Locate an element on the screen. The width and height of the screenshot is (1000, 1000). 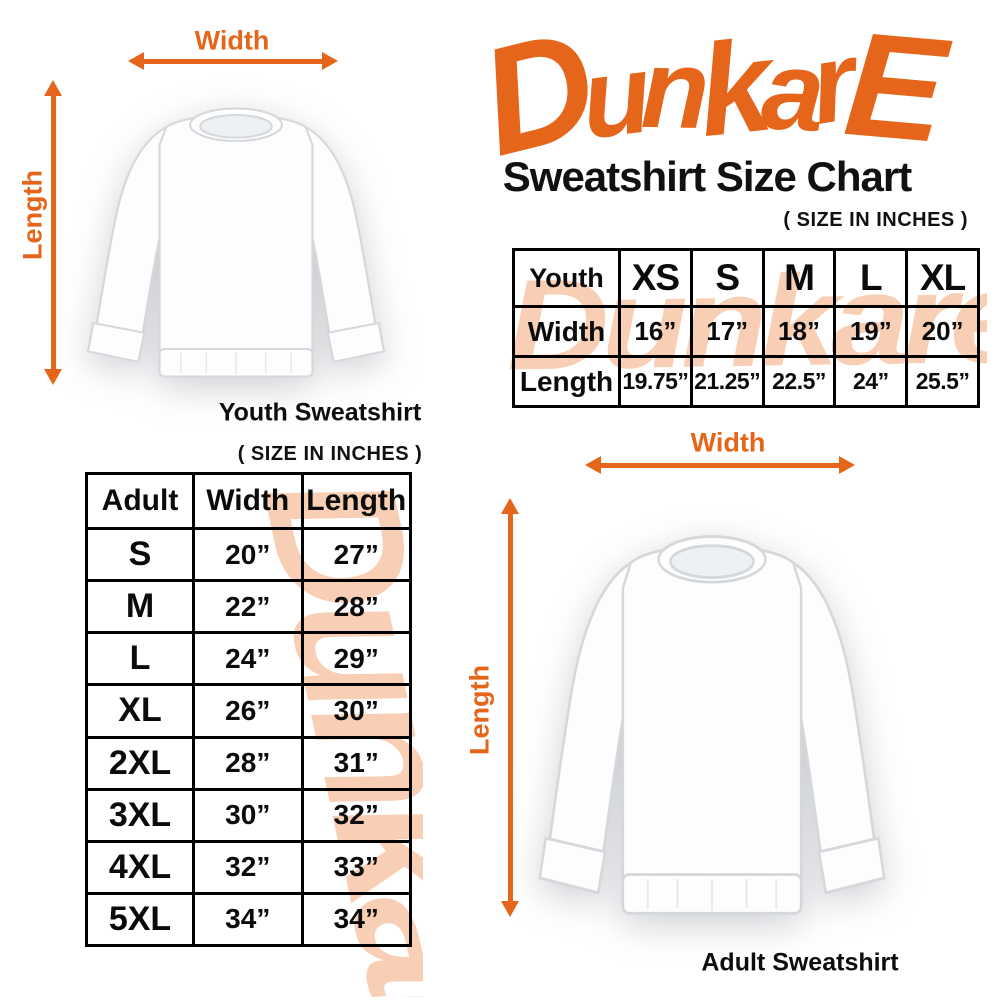
table-cell: 26” is located at coordinates (248, 711).